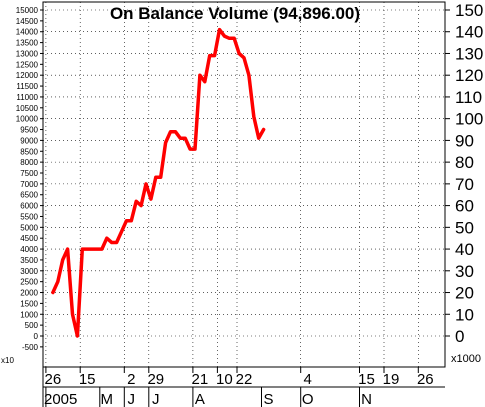 This screenshot has height=407, width=485. I want to click on left-tick-label: 5000, so click(29, 227).